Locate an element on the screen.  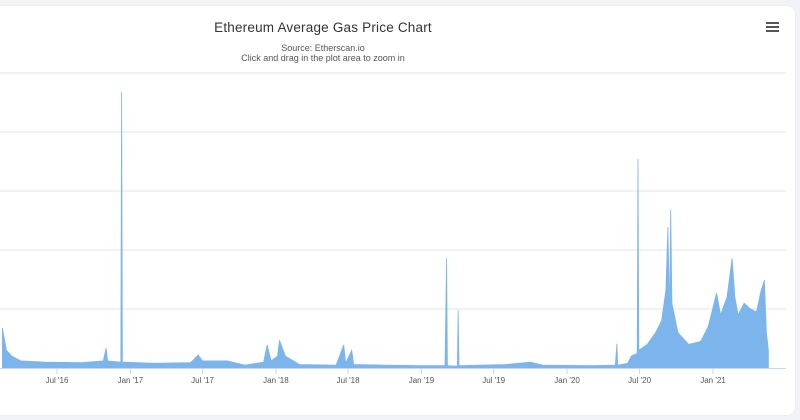
x-tick-label: Jan '21 is located at coordinates (713, 380).